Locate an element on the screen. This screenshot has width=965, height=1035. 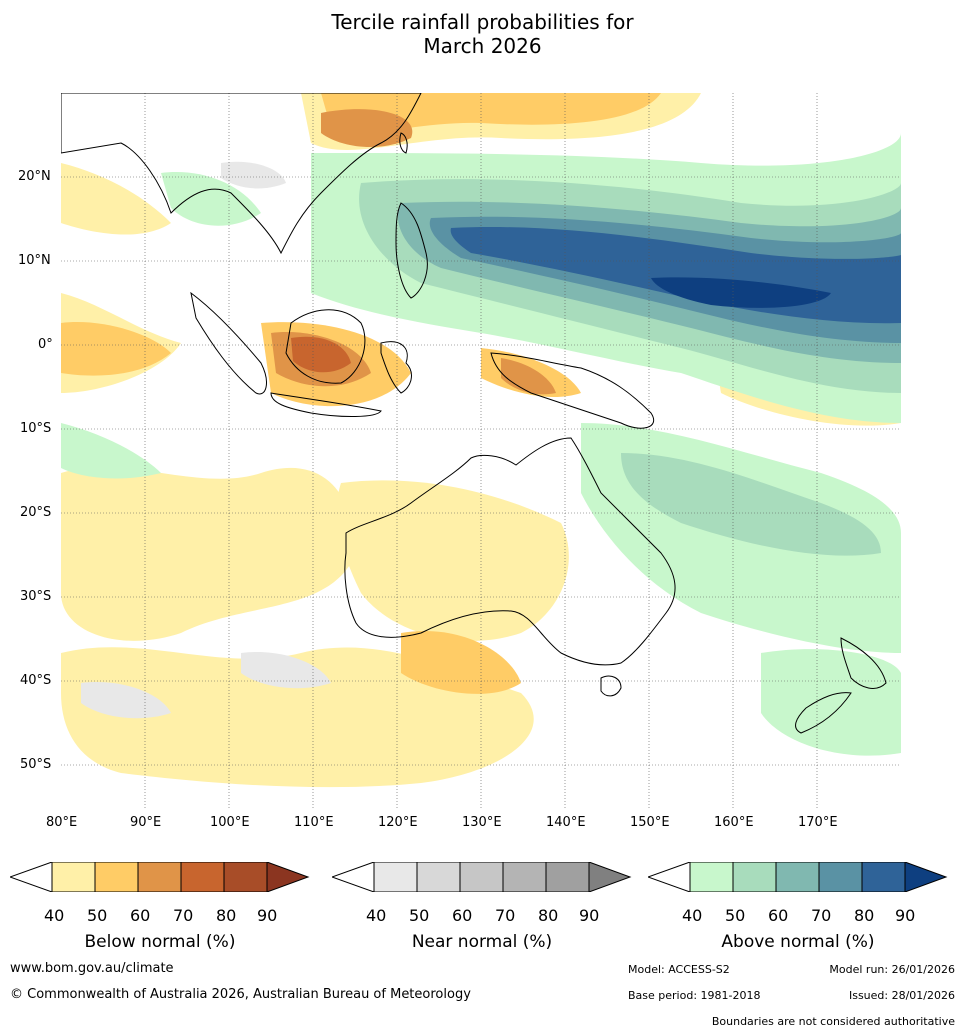
title-line-1: Tercile rainfall probabilities for is located at coordinates (482, 22).